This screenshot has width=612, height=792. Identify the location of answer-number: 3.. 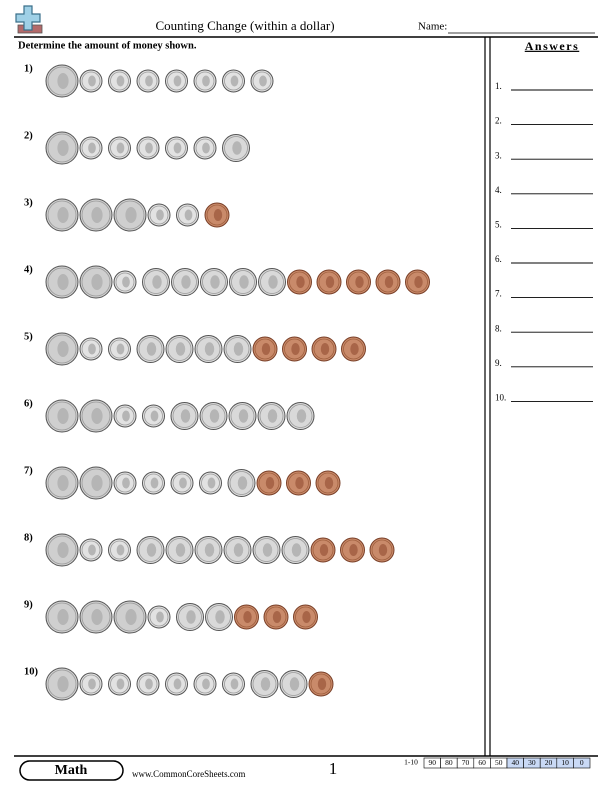
(498, 155).